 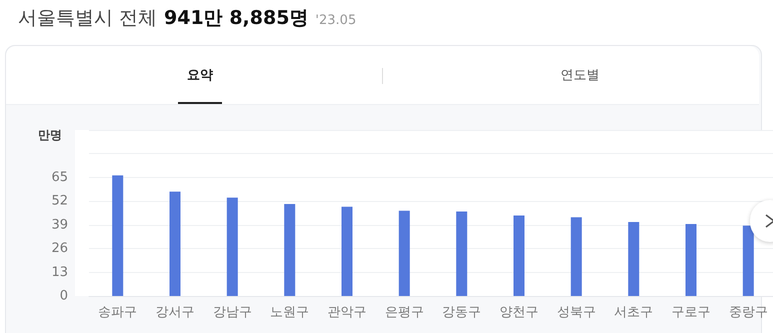 What do you see at coordinates (59, 177) in the screenshot?
I see `y-tick-label: 65` at bounding box center [59, 177].